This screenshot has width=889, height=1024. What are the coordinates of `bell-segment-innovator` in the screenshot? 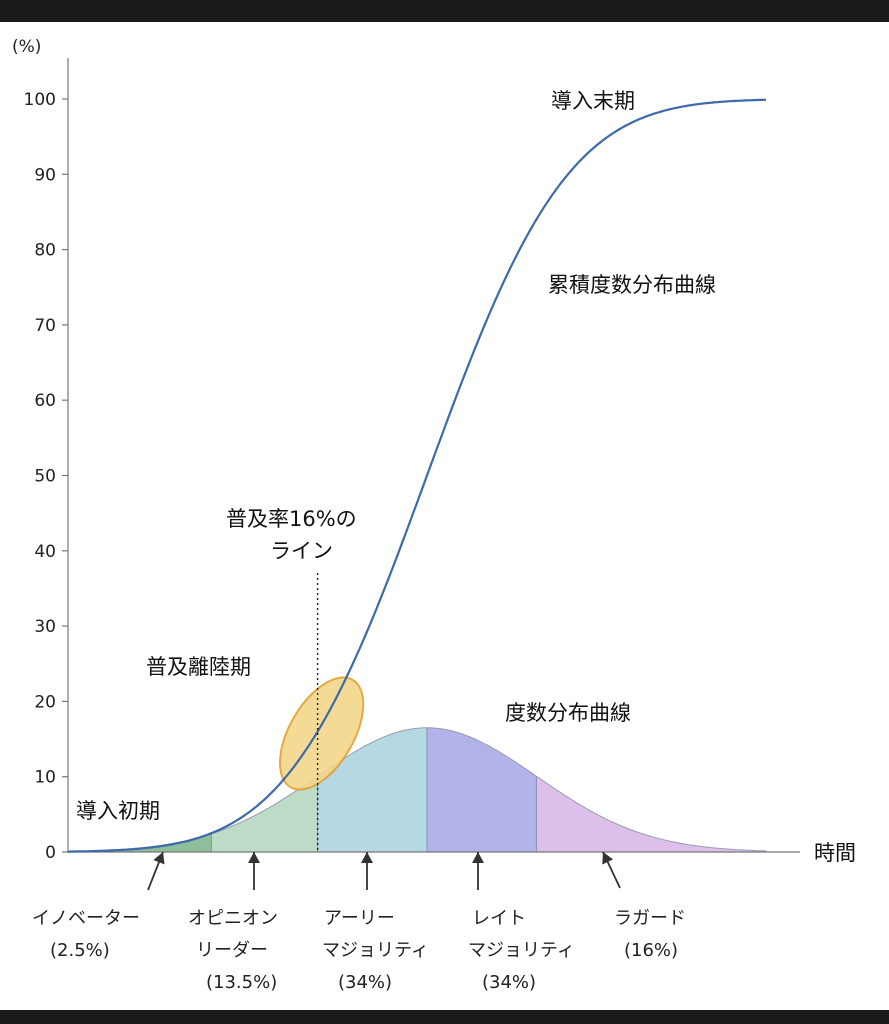 It's located at (140, 842).